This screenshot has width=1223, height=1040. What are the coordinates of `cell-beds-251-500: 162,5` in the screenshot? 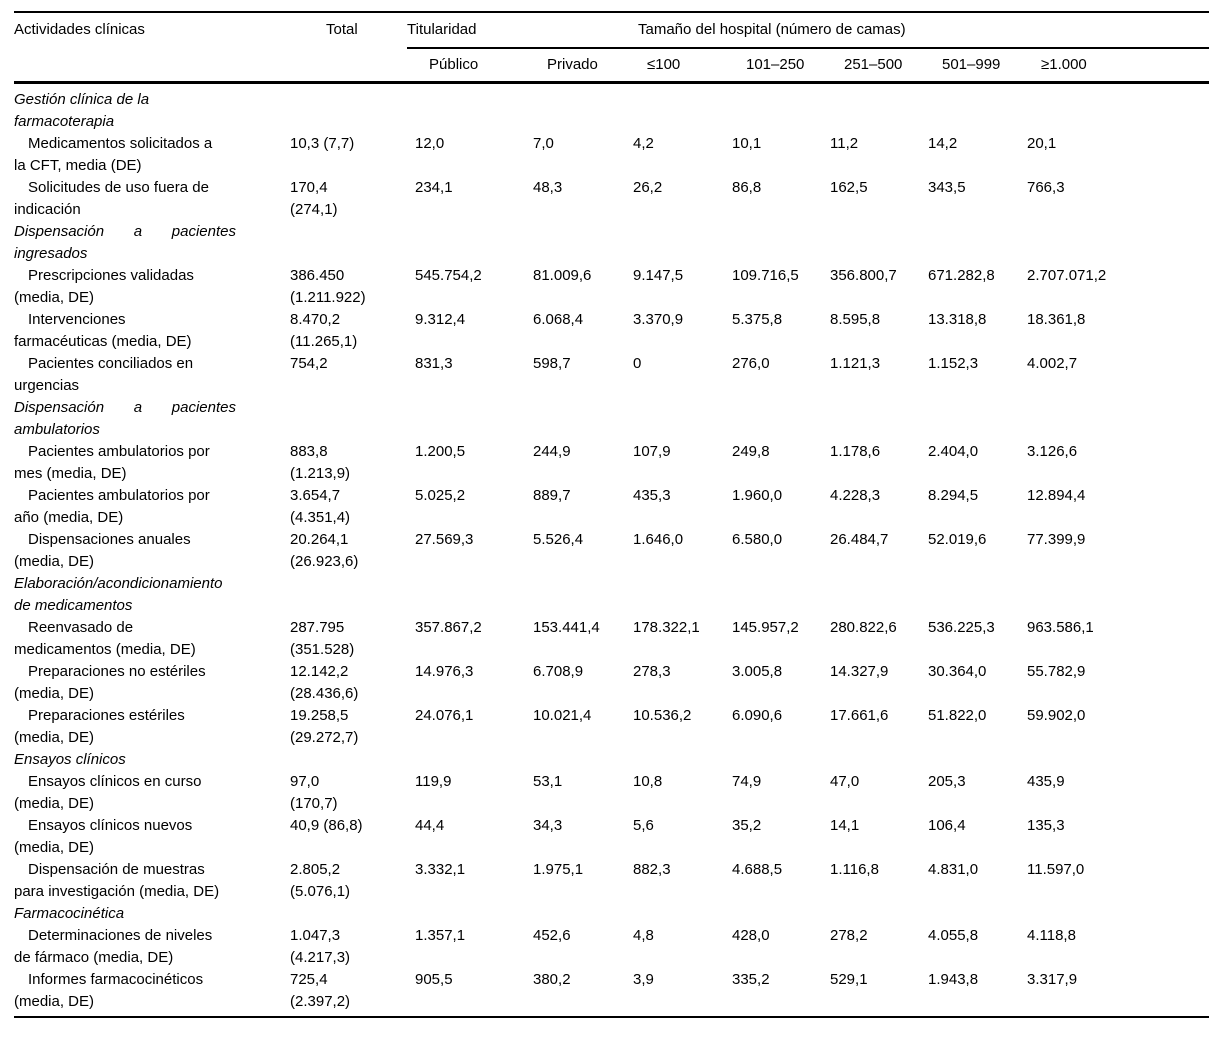 It's located at (879, 199).